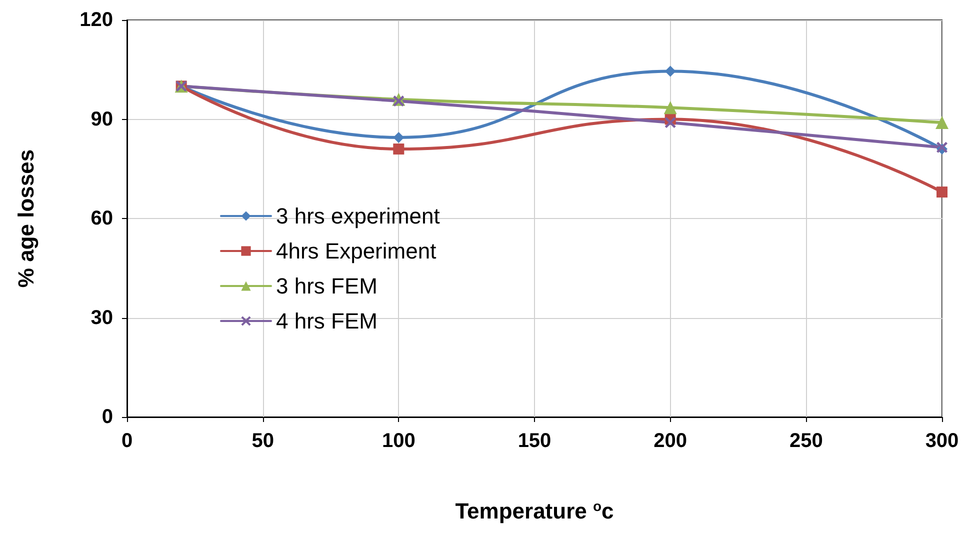 The height and width of the screenshot is (541, 967). I want to click on legend-label: 4 hrs FEM, so click(327, 321).